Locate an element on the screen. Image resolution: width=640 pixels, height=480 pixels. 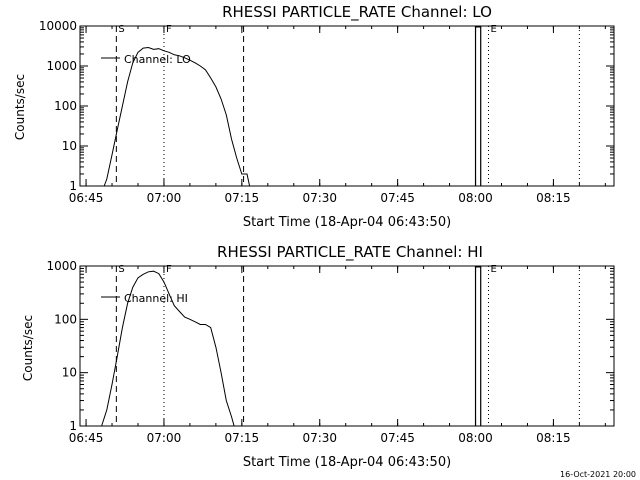
legend-label: Channel: HI is located at coordinates (156, 298).